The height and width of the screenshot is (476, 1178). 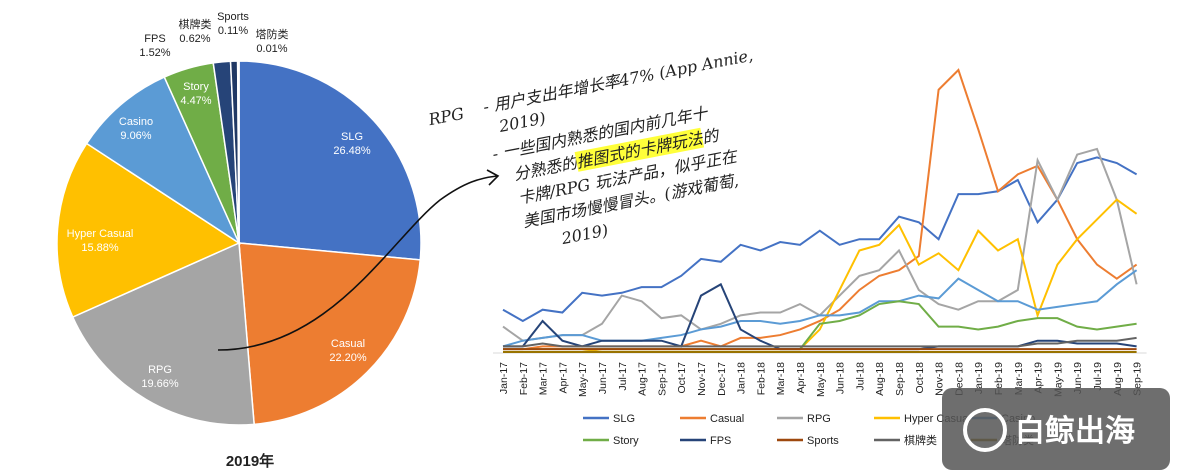 I want to click on slice-value-label: 0.01%, so click(x=271, y=49).